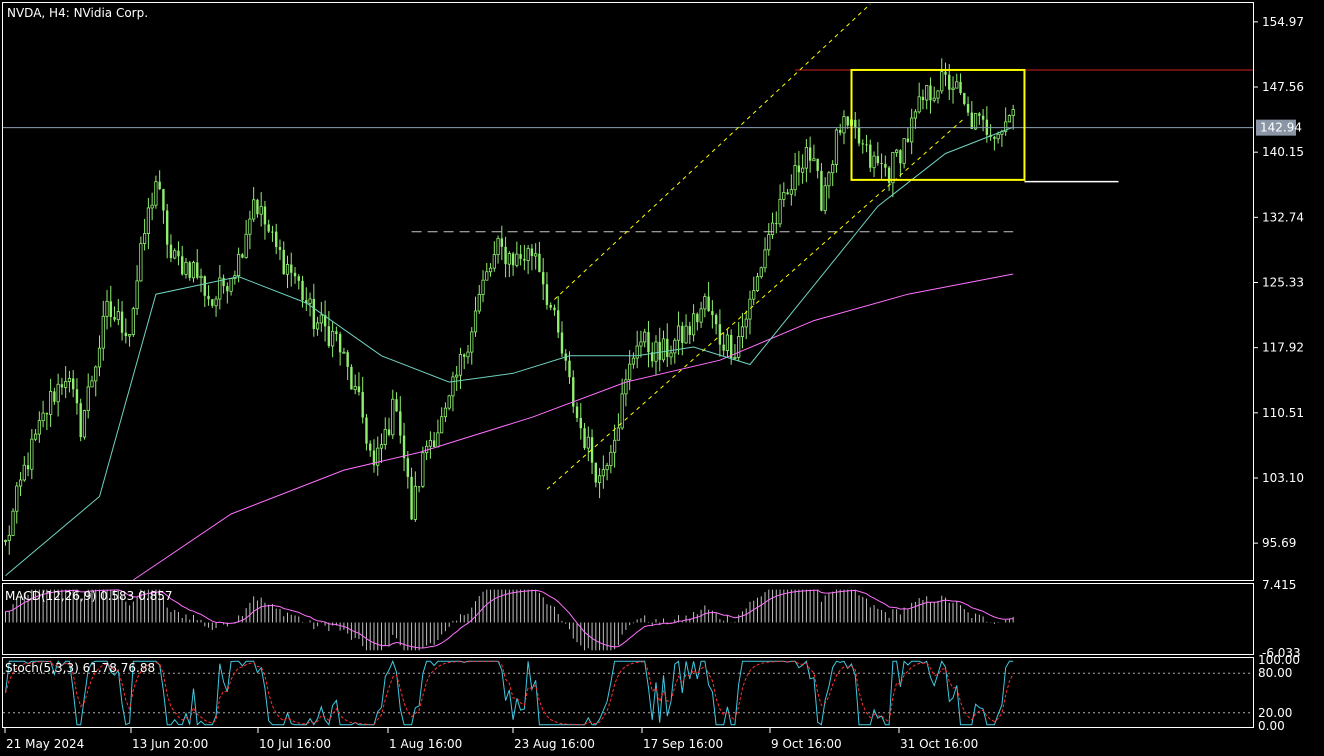 This screenshot has width=1324, height=756. I want to click on macd-panel-frame, so click(628, 619).